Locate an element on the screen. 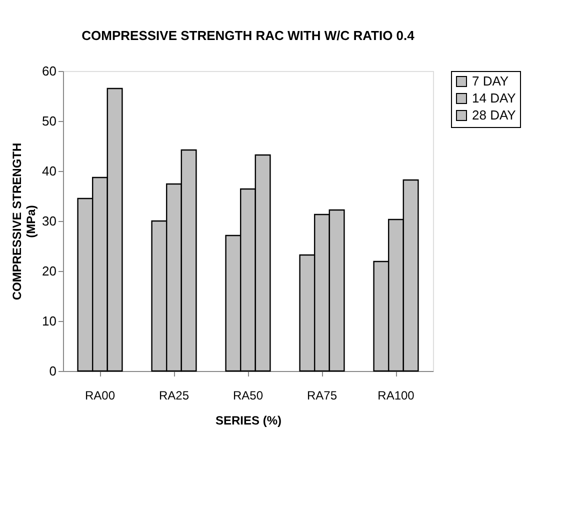  chart-title: COMPRESSIVE STRENGTH RAC WITH W/C RATIO 0.4 is located at coordinates (249, 35).